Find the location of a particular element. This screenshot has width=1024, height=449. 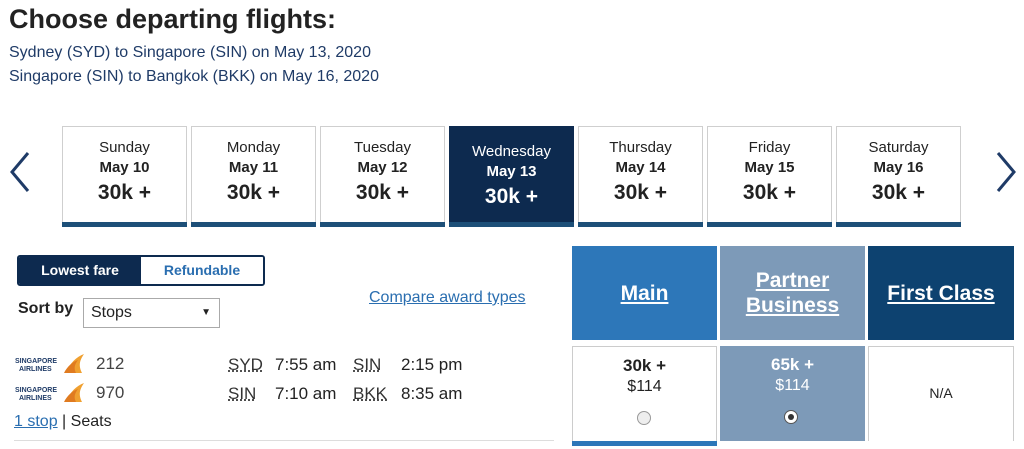

arrival-time: 2:15 pm is located at coordinates (432, 364).